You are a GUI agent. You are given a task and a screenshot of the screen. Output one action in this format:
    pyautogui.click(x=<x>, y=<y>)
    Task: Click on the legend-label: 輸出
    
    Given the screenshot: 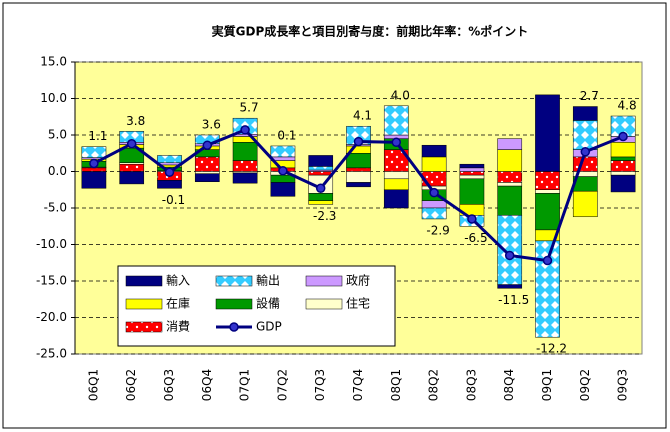 What is the action you would take?
    pyautogui.click(x=268, y=280)
    